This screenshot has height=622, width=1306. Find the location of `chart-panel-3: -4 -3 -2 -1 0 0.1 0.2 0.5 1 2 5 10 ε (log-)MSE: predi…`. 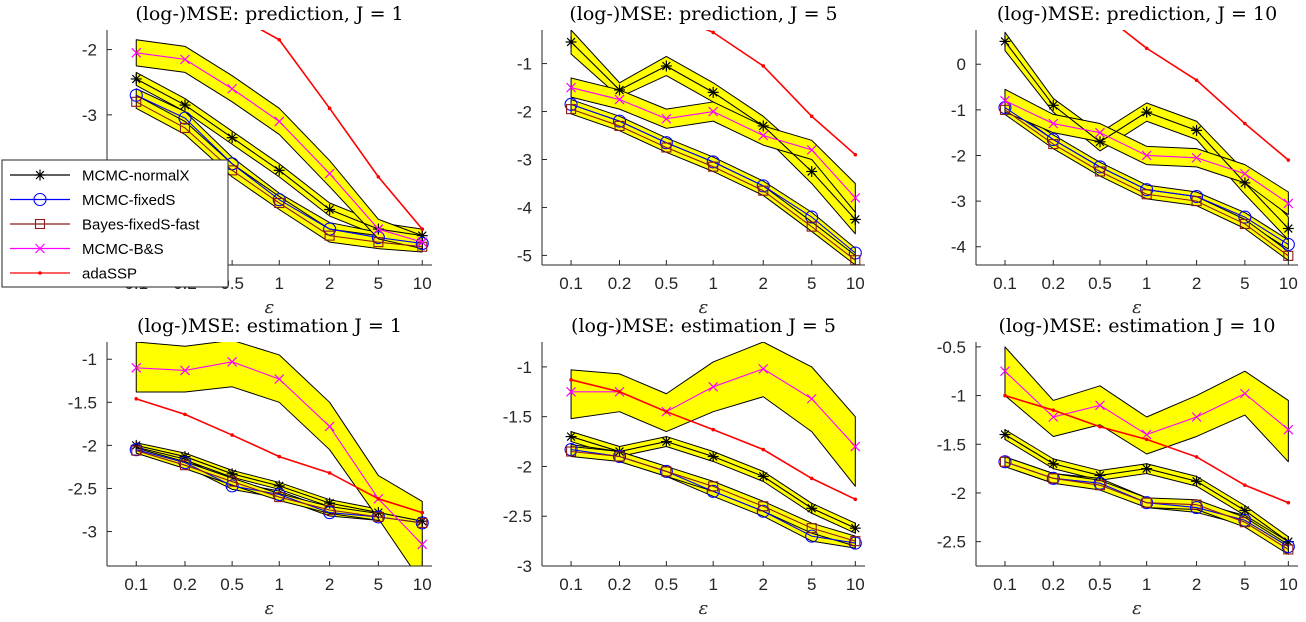

chart-panel-3: -4 -3 -2 -1 0 0.1 0.2 0.5 1 2 5 10 ε (log-)MSE: predi… is located at coordinates (1124, 160).